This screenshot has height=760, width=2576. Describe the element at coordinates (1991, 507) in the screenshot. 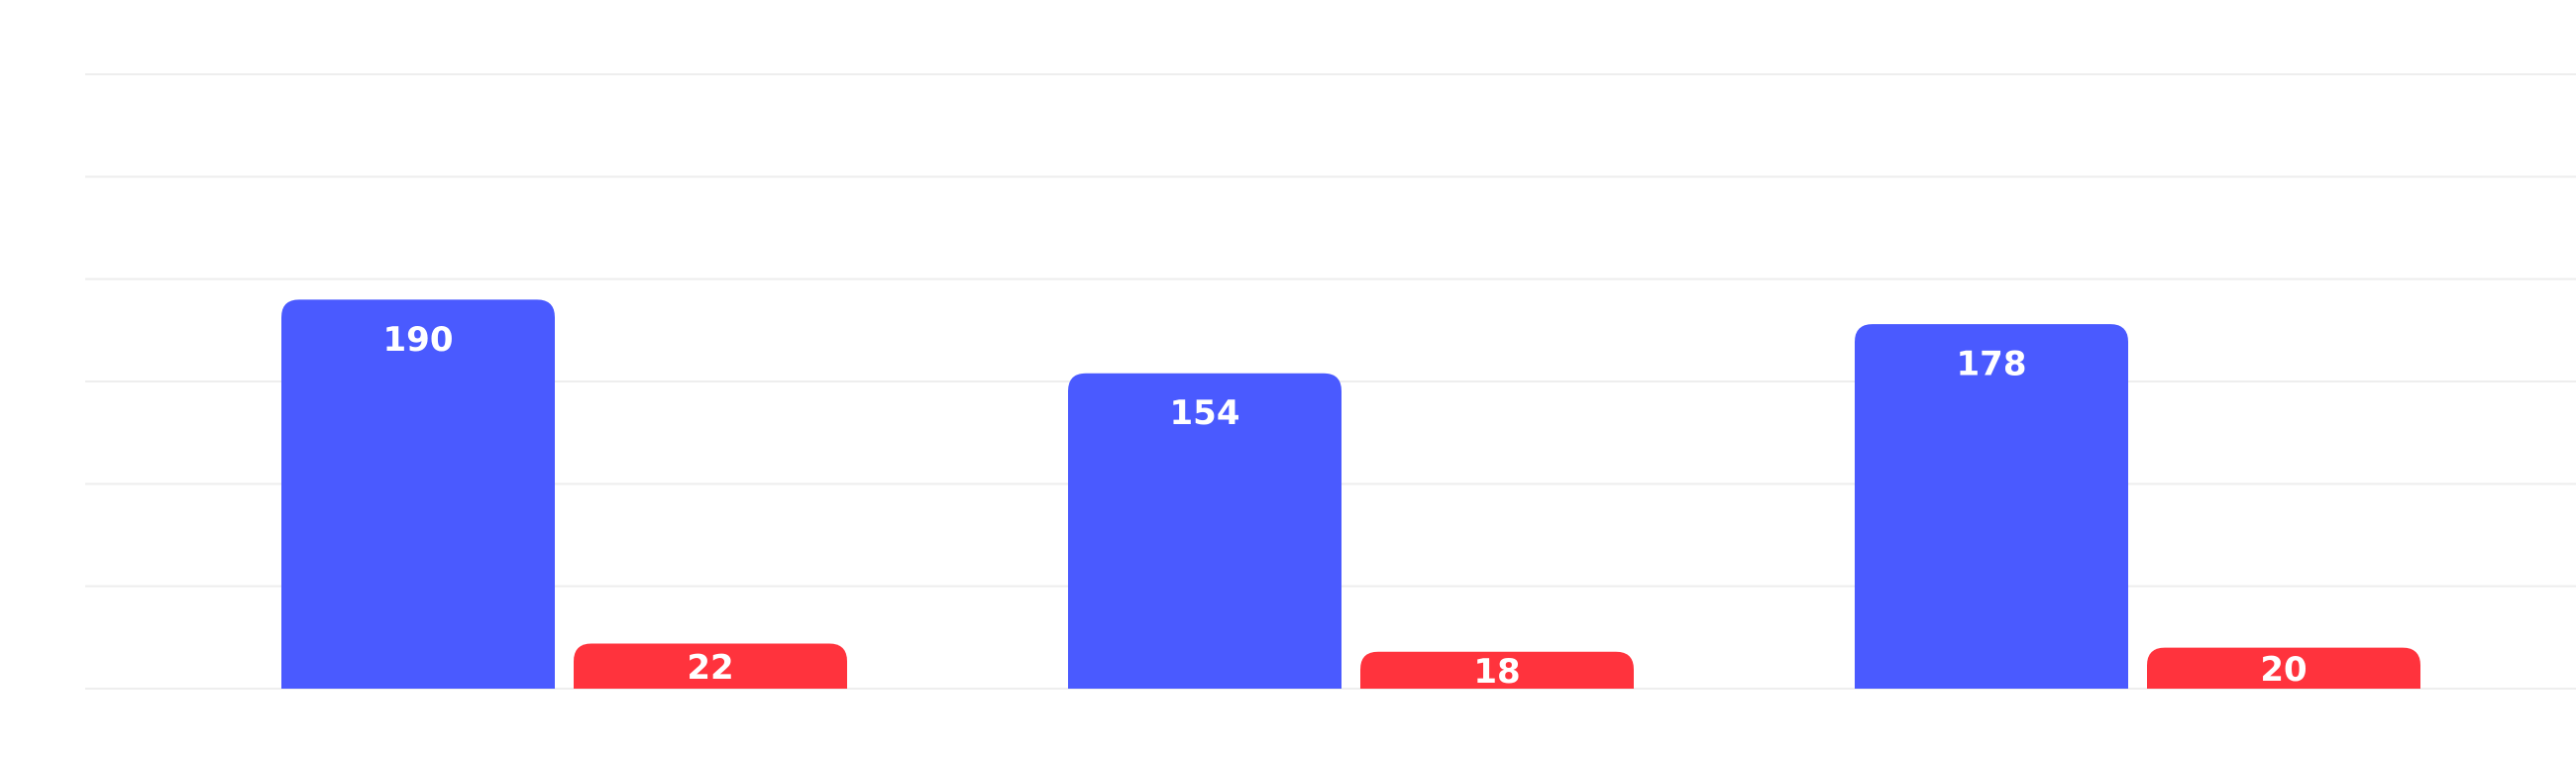

I see `bar-s1-c3` at that location.